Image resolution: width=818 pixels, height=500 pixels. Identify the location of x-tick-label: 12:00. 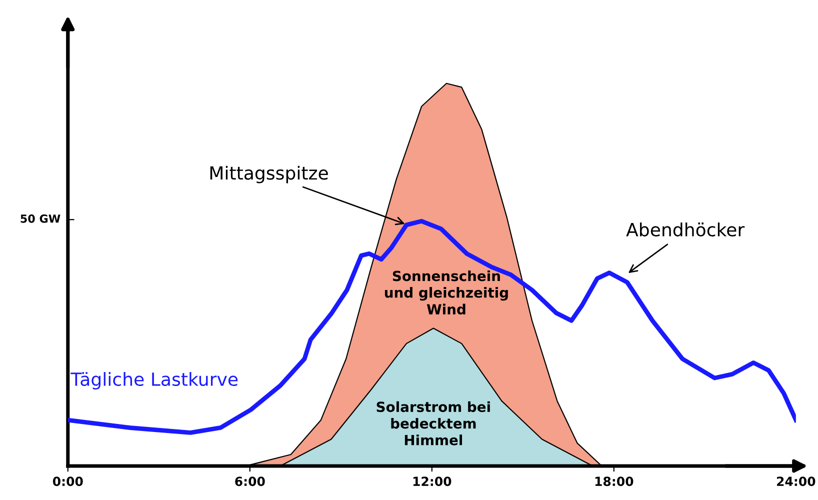
(432, 481).